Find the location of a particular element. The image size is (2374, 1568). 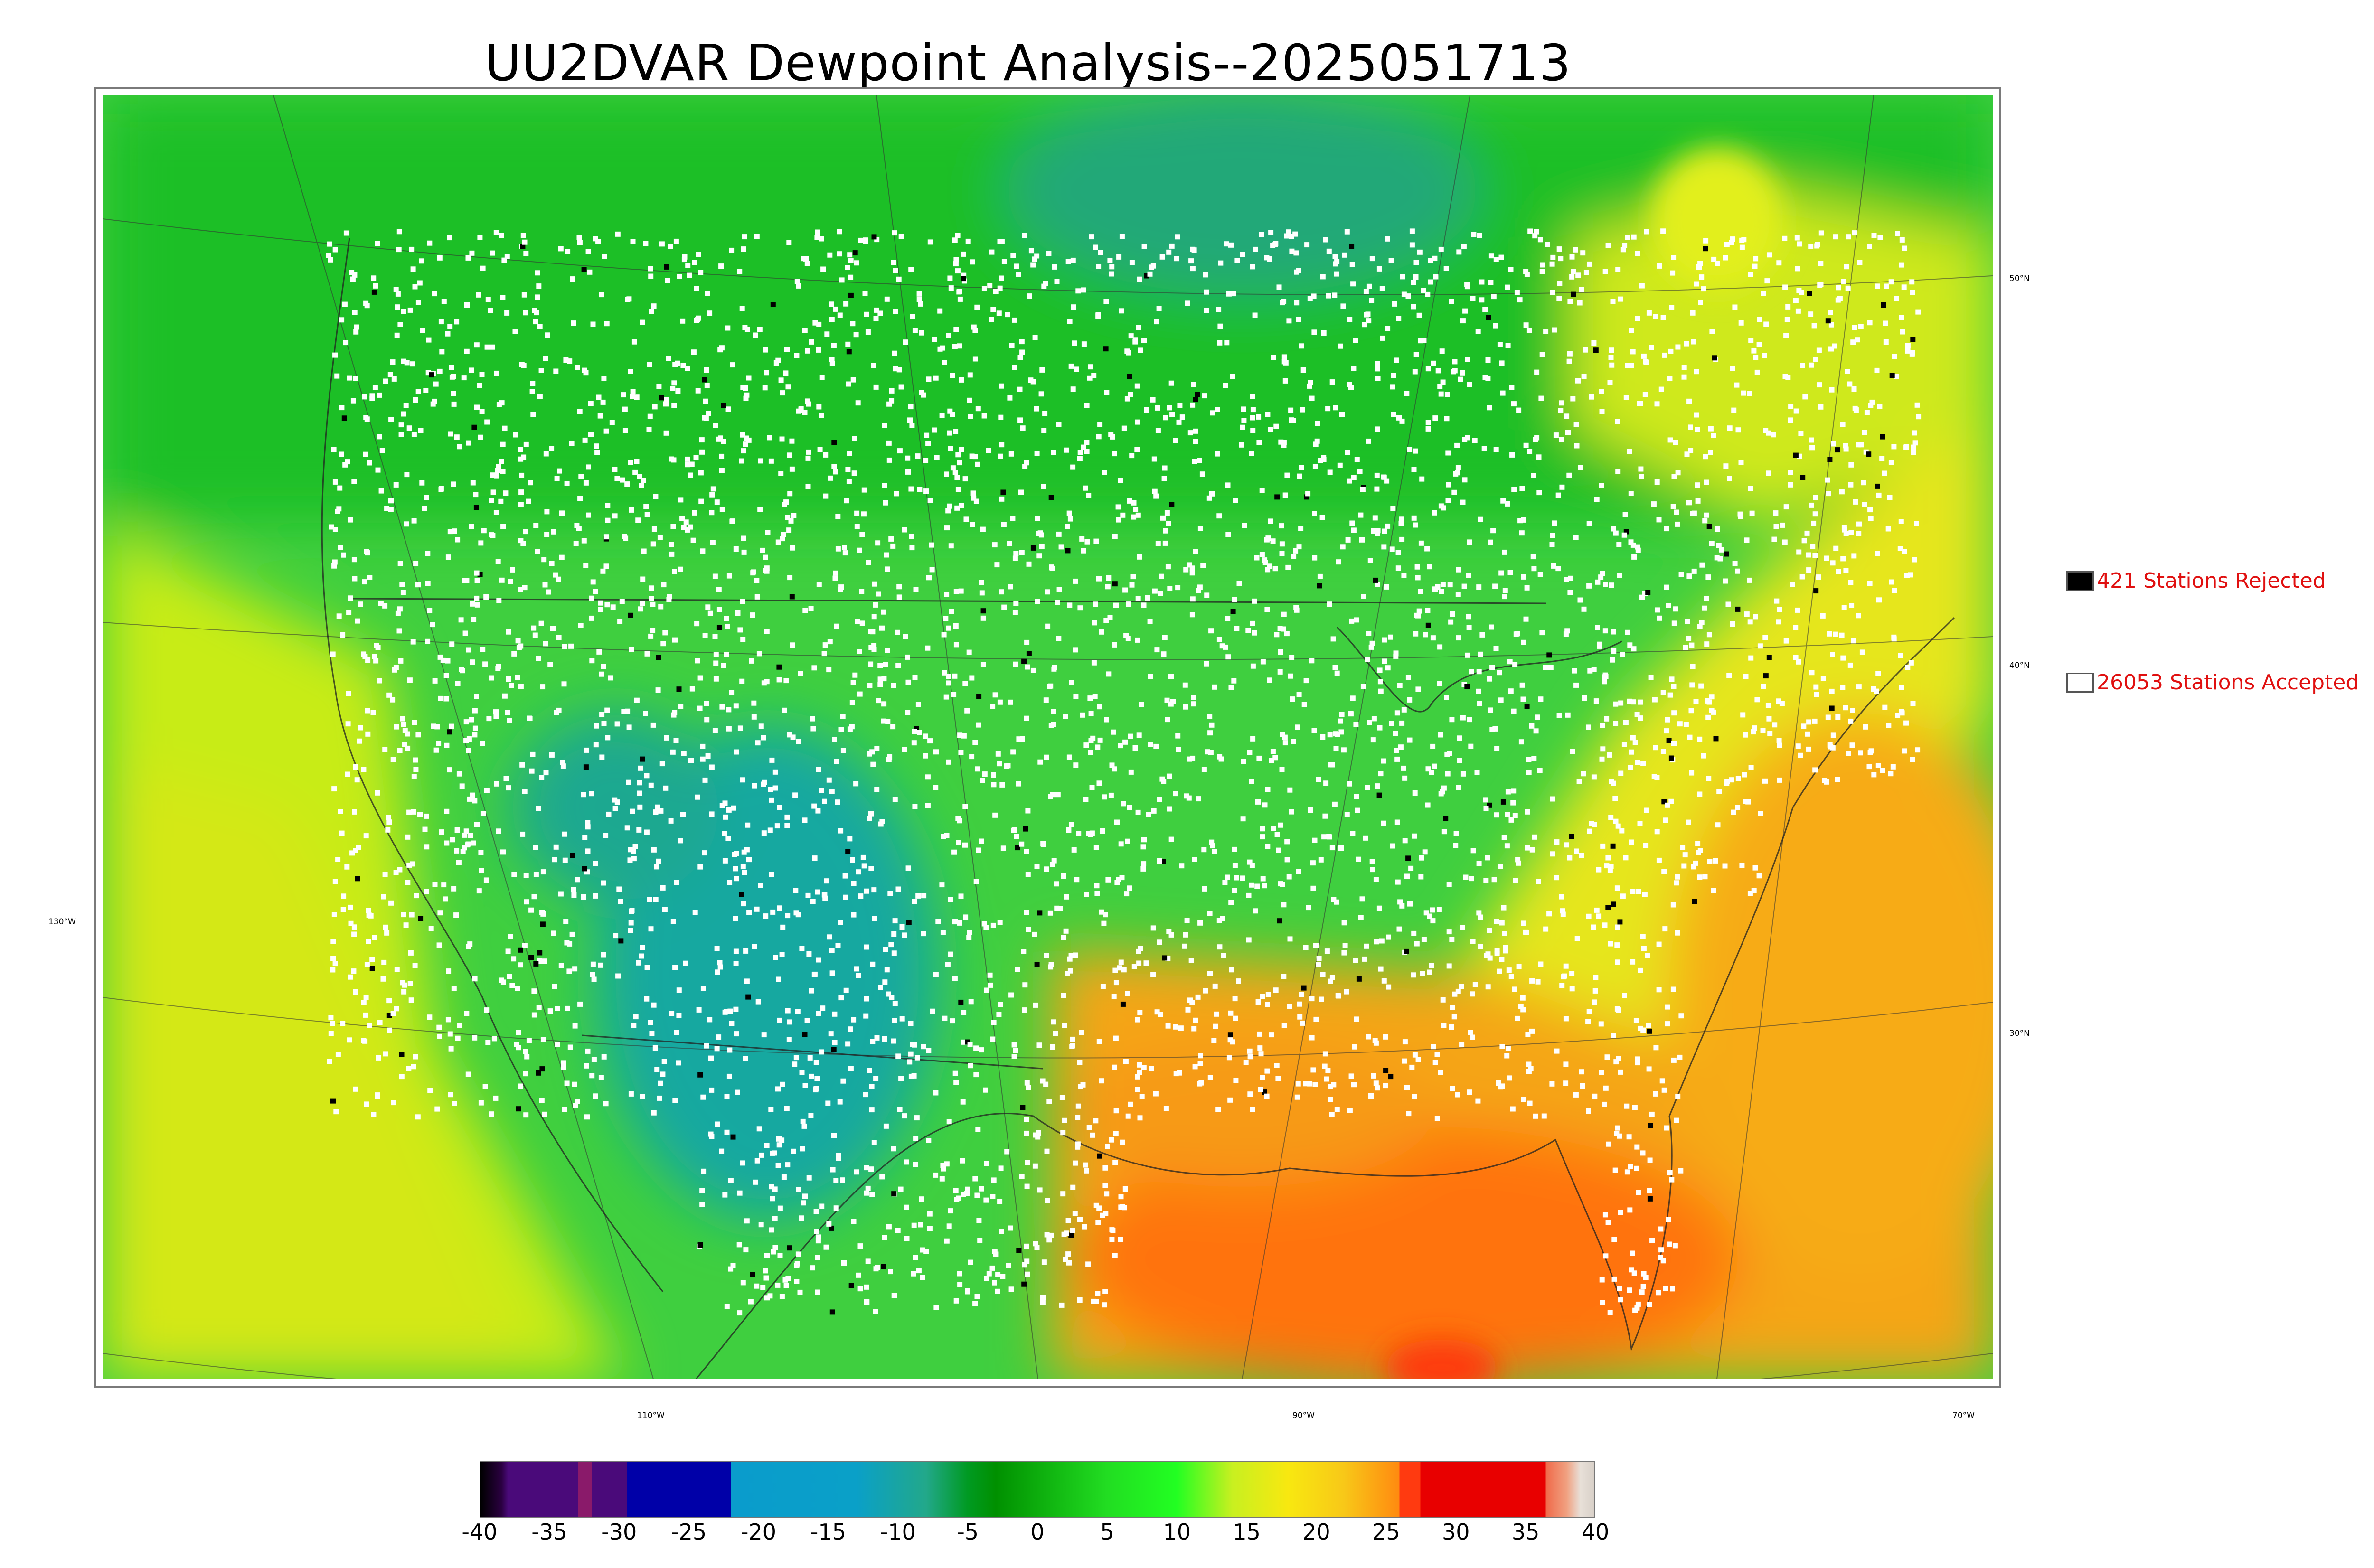

colorbar-tick: -25 is located at coordinates (689, 1532).